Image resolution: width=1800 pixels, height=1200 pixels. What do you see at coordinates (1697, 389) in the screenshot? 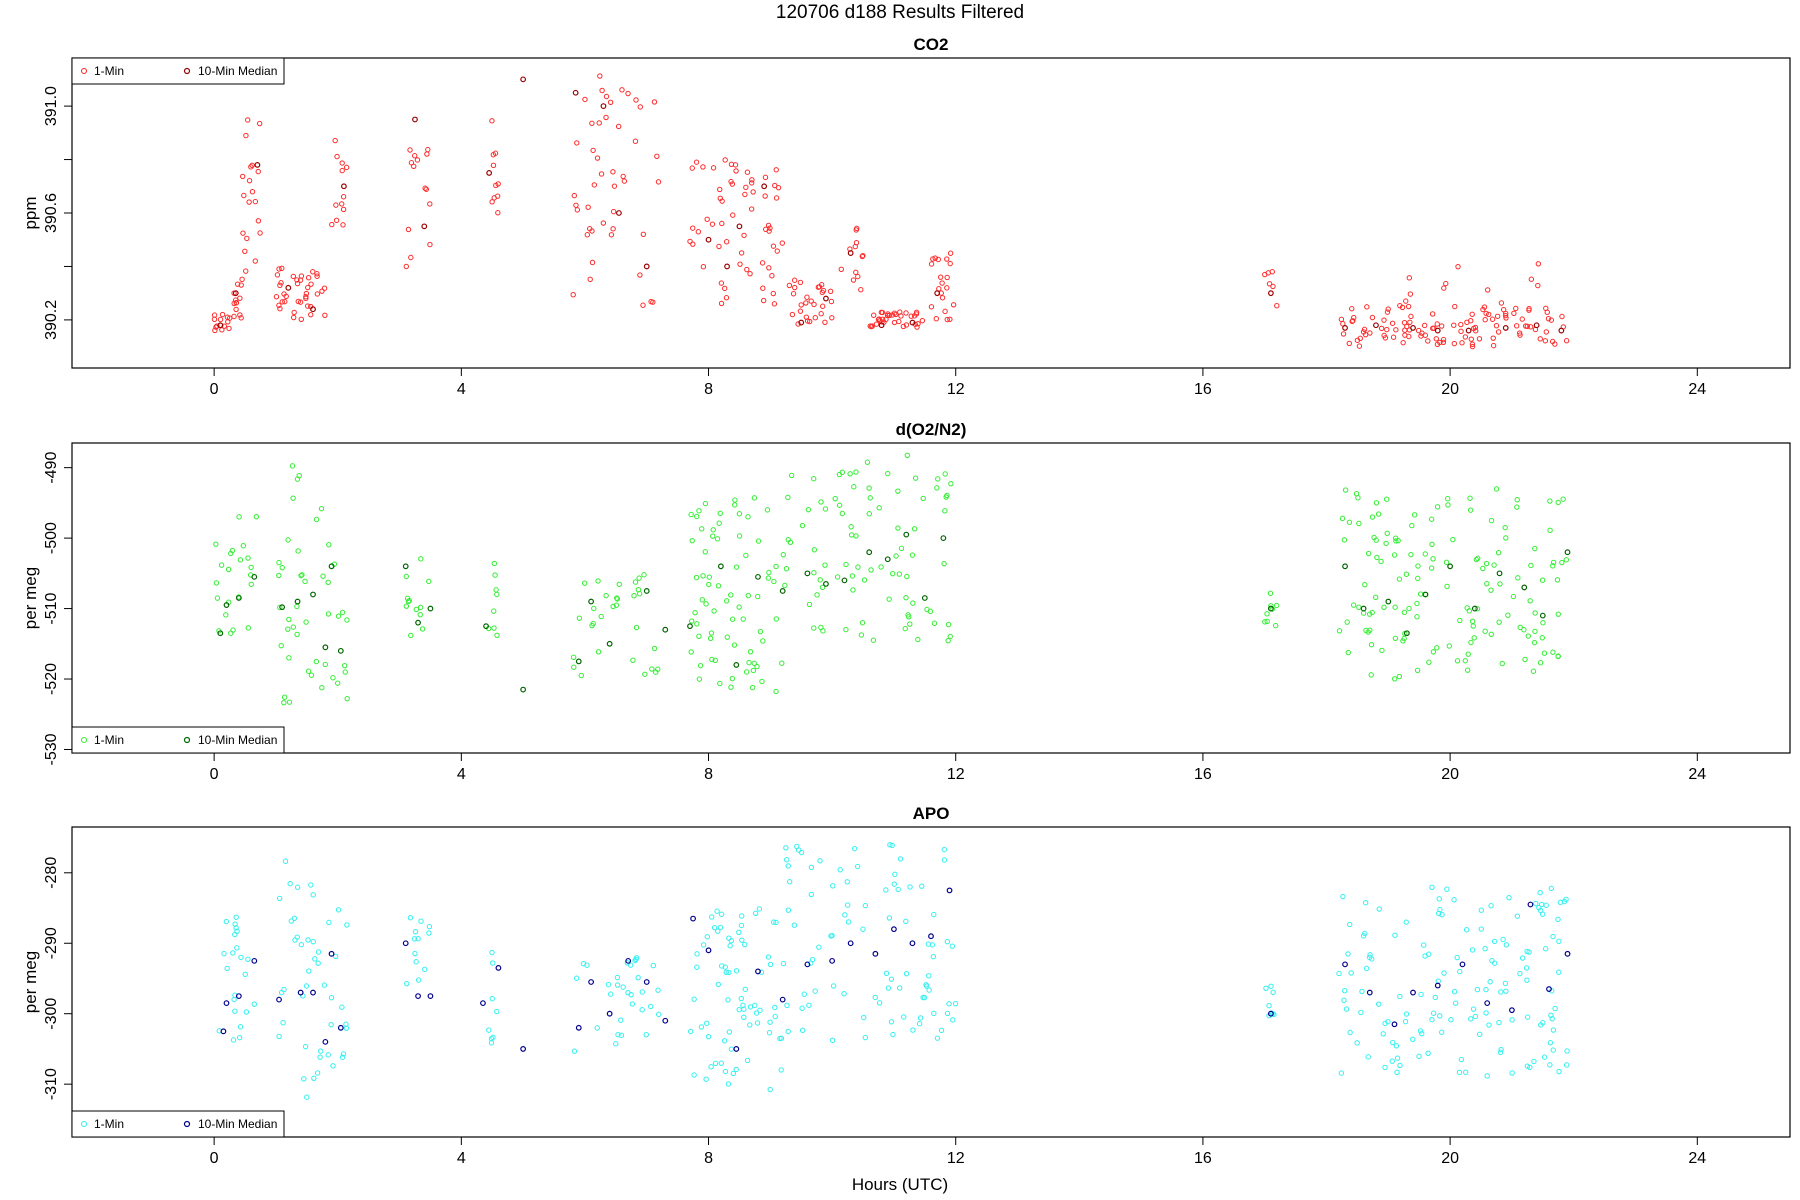
I see `co2-x-tick-label: 24` at bounding box center [1697, 389].